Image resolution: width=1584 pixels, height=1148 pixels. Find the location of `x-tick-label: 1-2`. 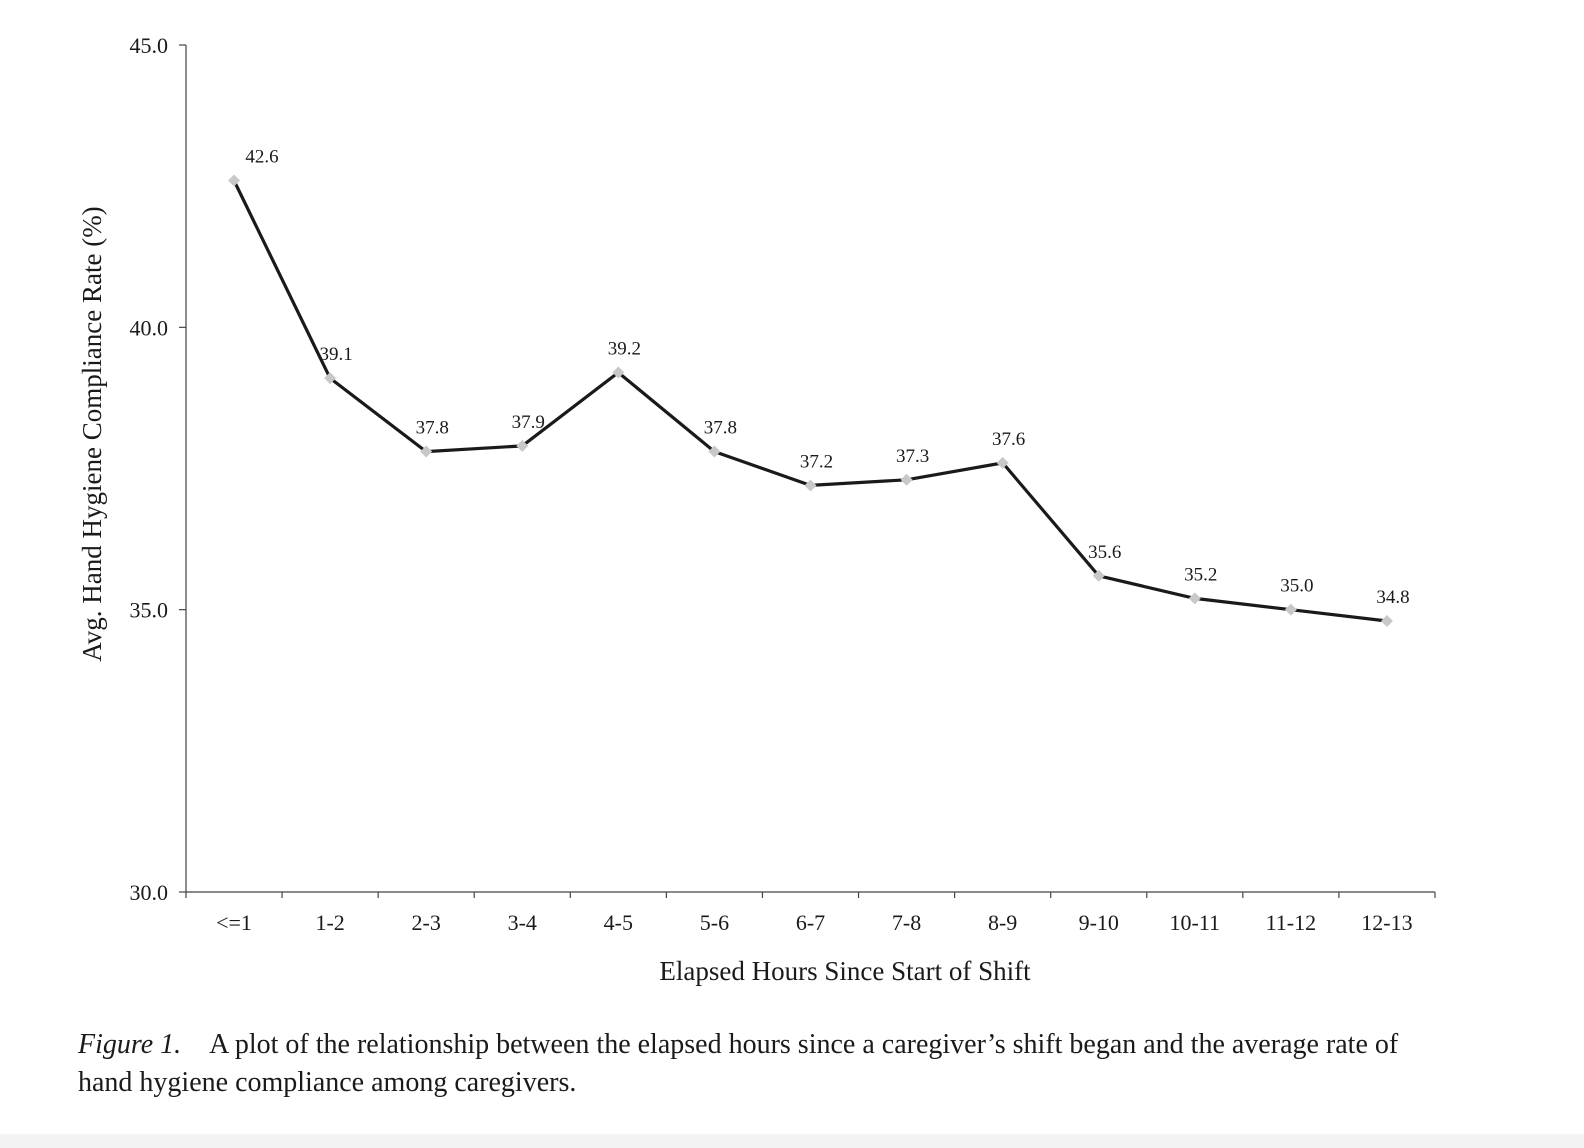

x-tick-label: 1-2 is located at coordinates (329, 922).